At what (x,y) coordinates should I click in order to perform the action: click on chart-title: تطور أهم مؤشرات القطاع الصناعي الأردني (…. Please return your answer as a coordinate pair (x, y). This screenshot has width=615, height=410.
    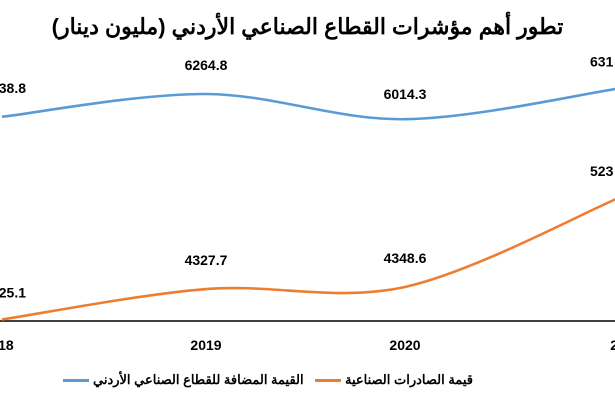
    Looking at the image, I should click on (307, 26).